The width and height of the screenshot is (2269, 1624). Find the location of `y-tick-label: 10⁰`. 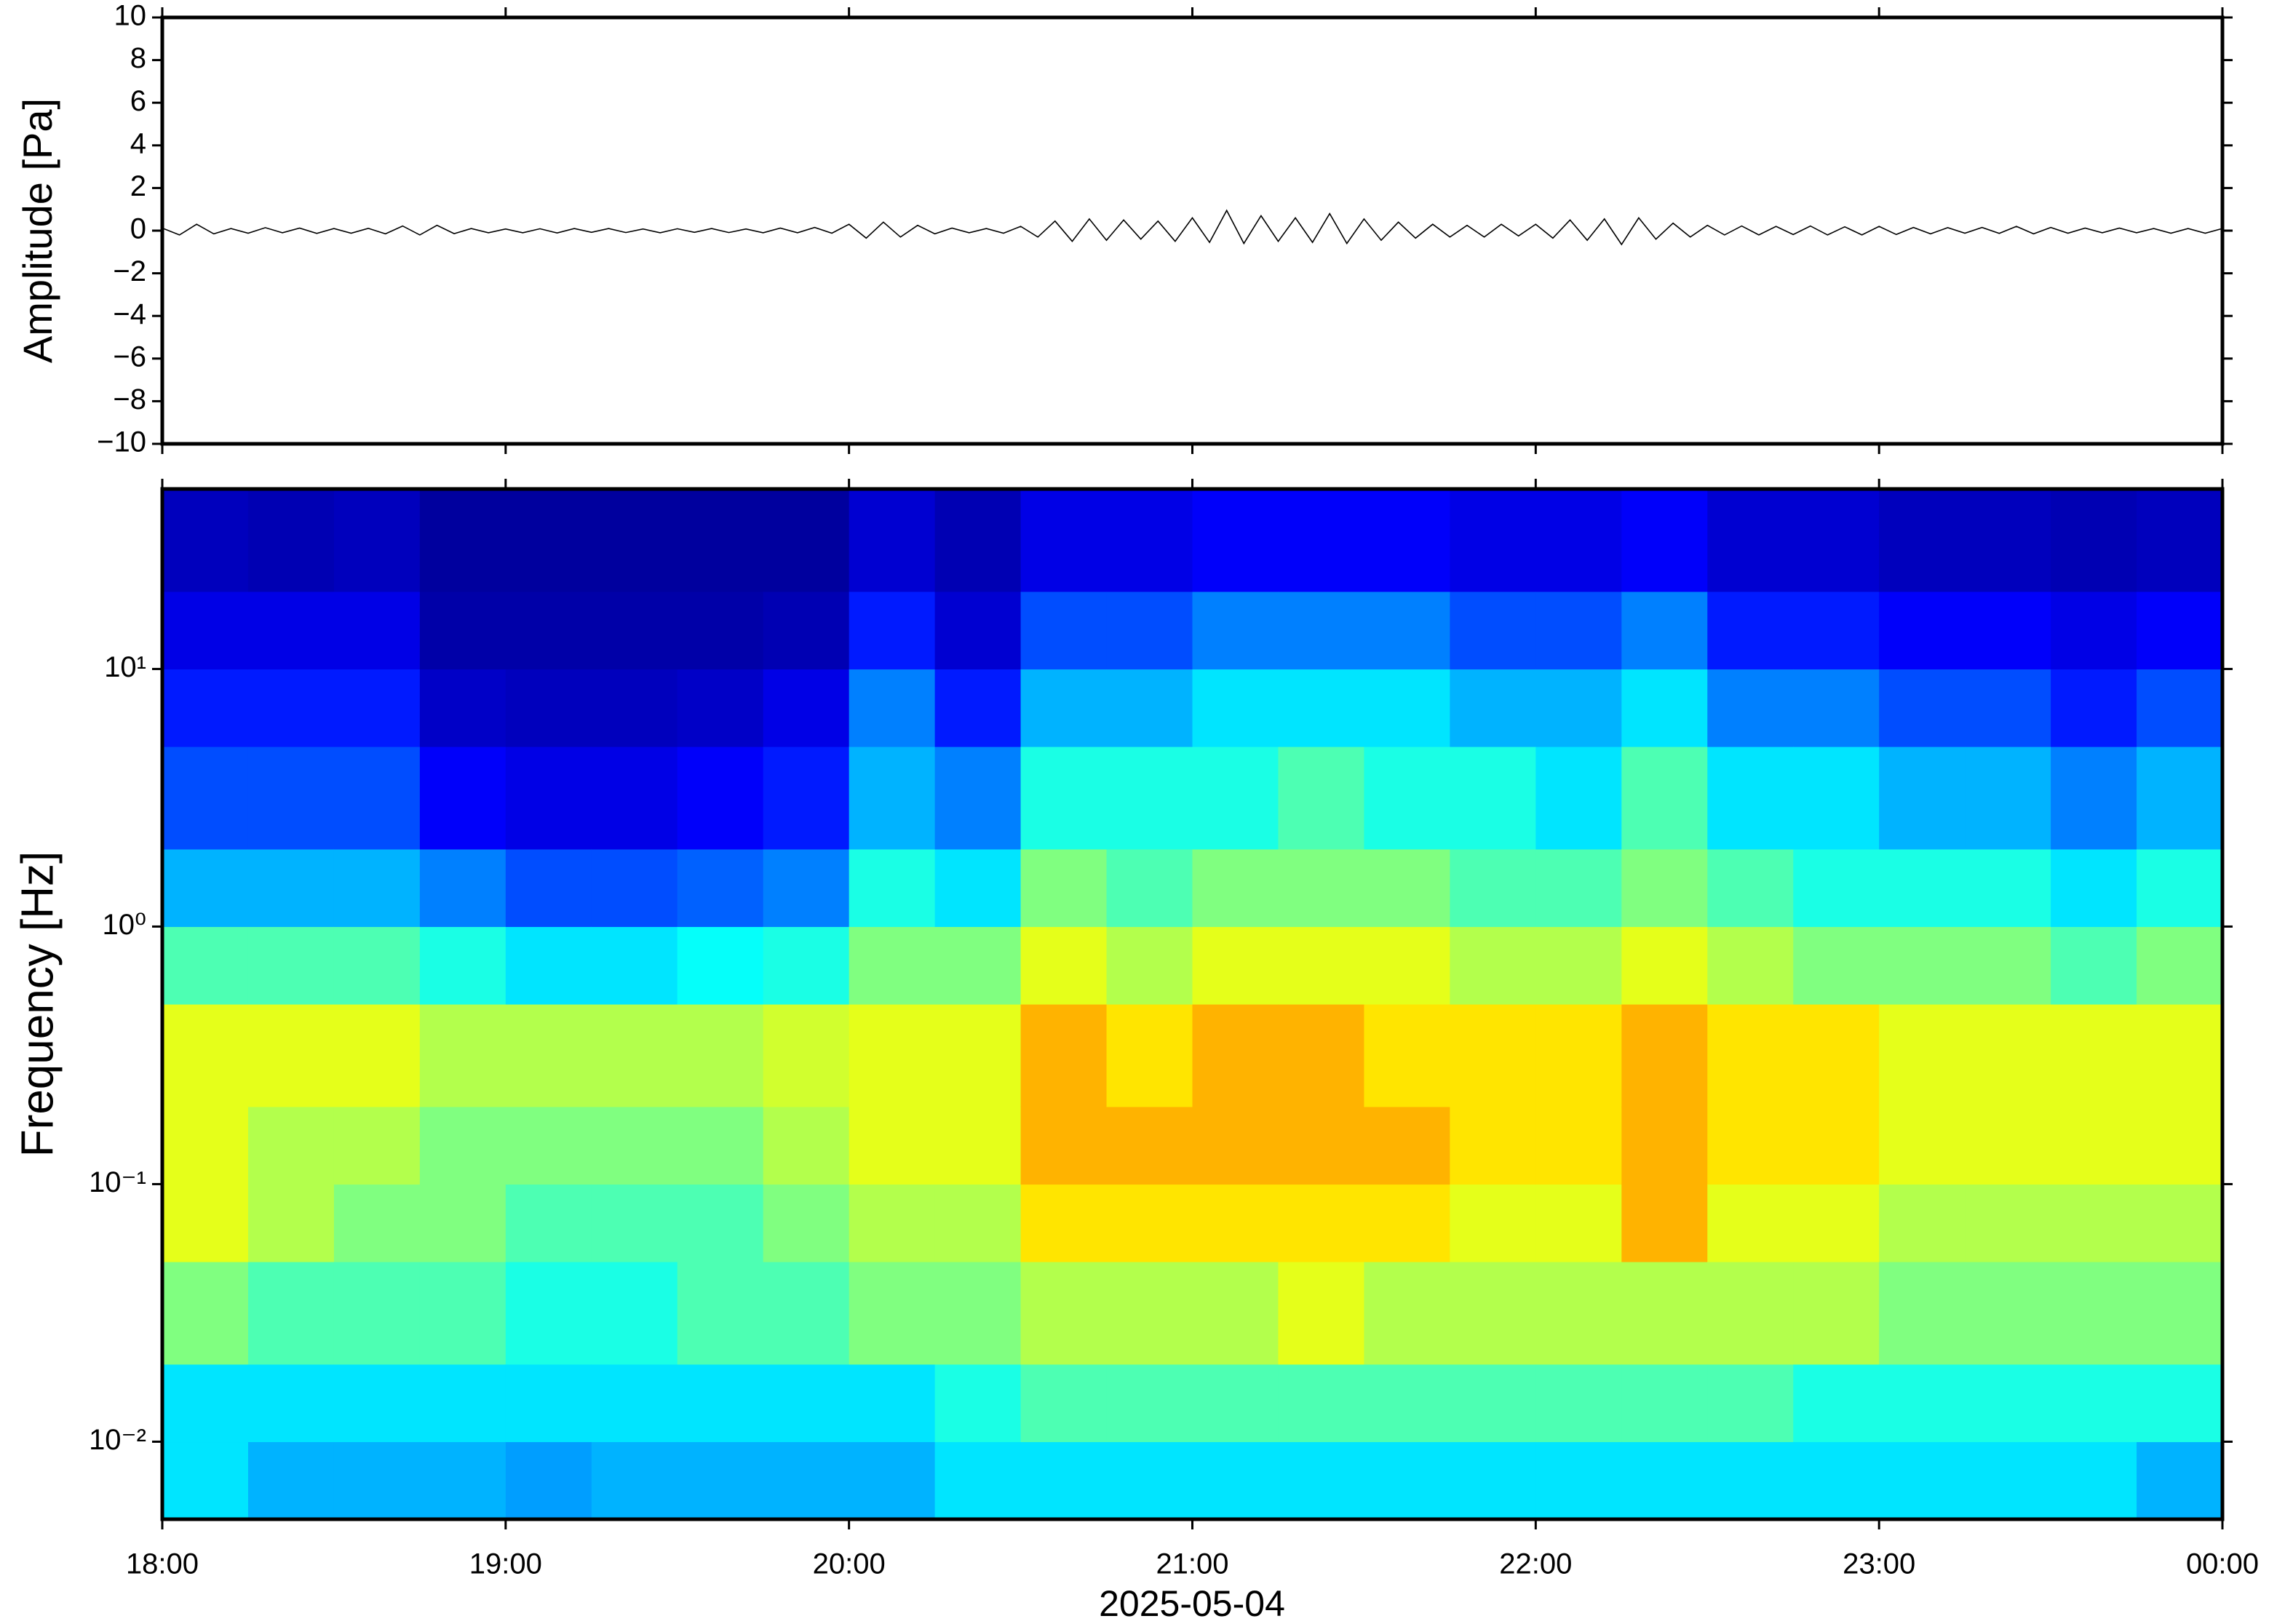

y-tick-label: 10⁰ is located at coordinates (124, 925).